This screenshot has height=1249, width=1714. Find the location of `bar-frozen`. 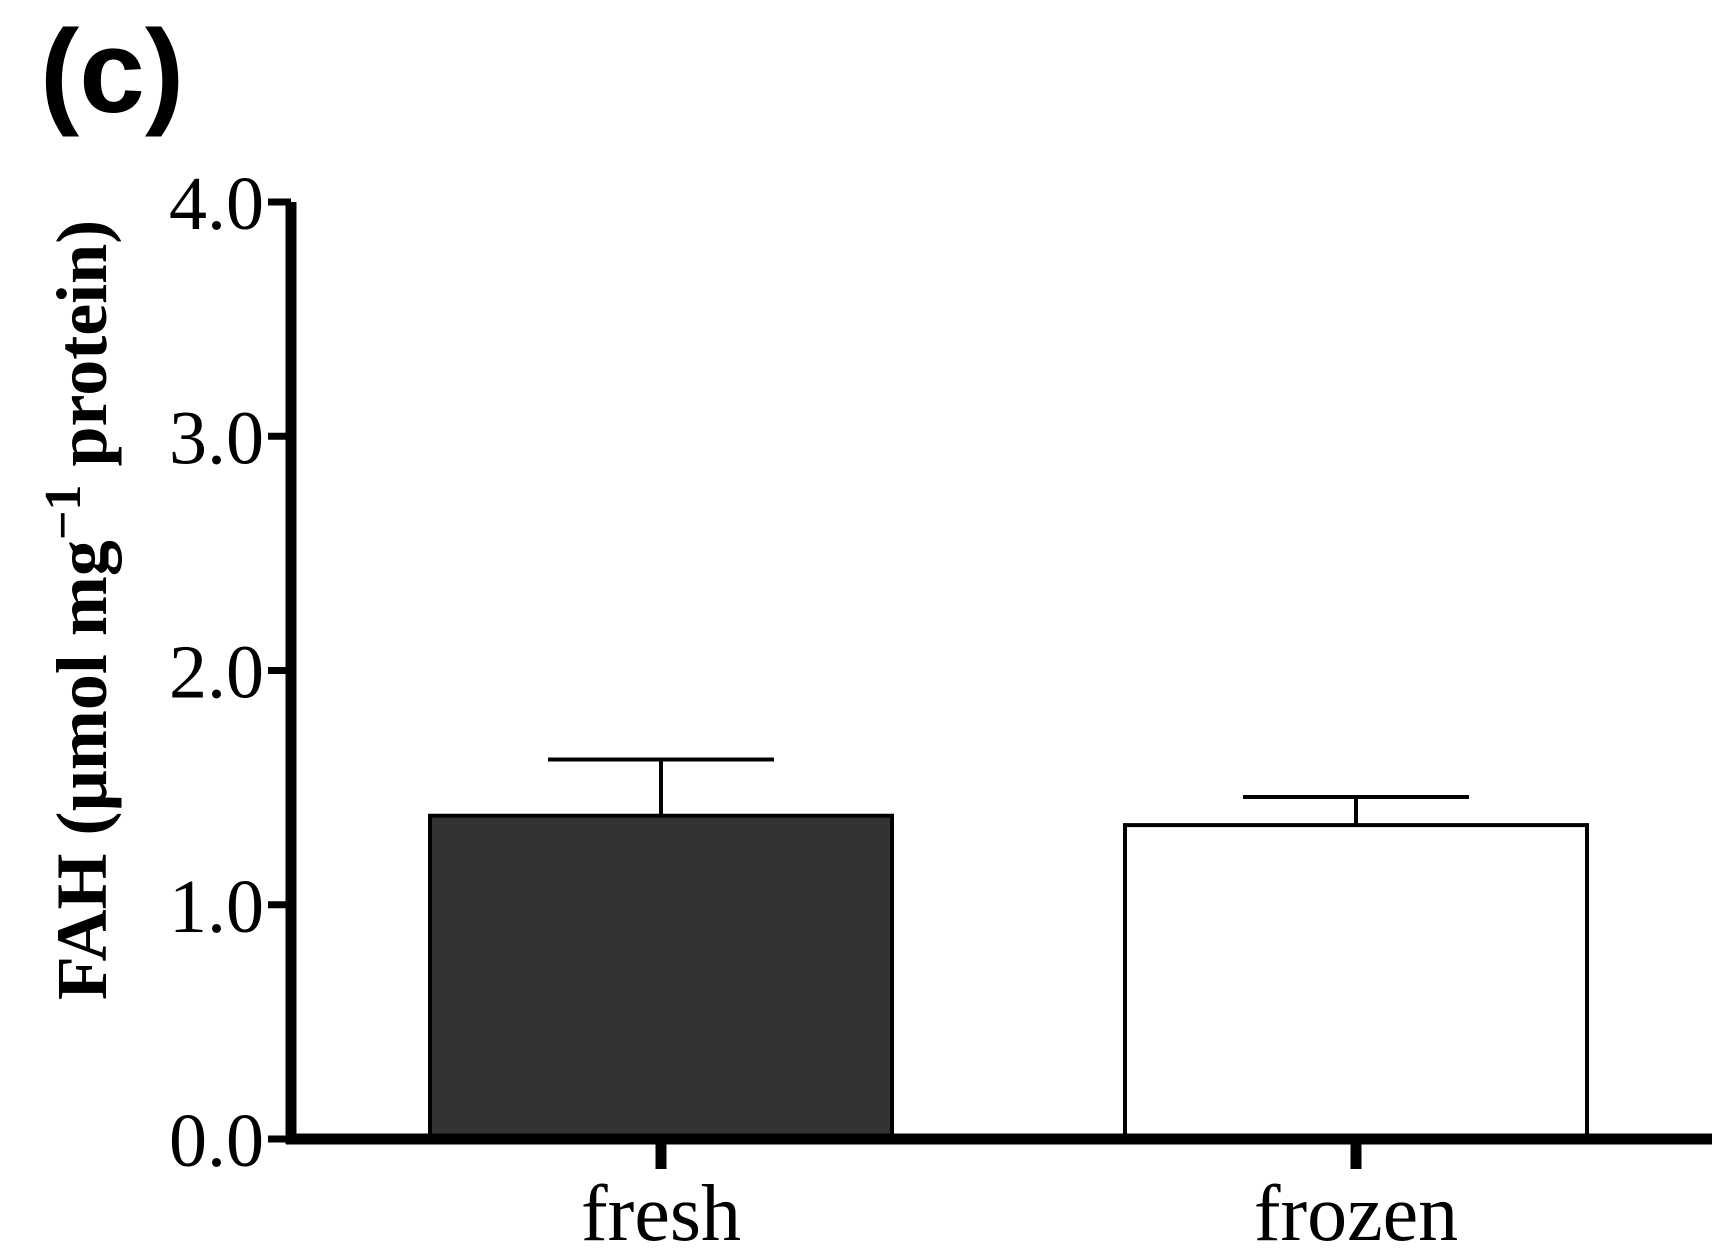

bar-frozen is located at coordinates (1356, 982).